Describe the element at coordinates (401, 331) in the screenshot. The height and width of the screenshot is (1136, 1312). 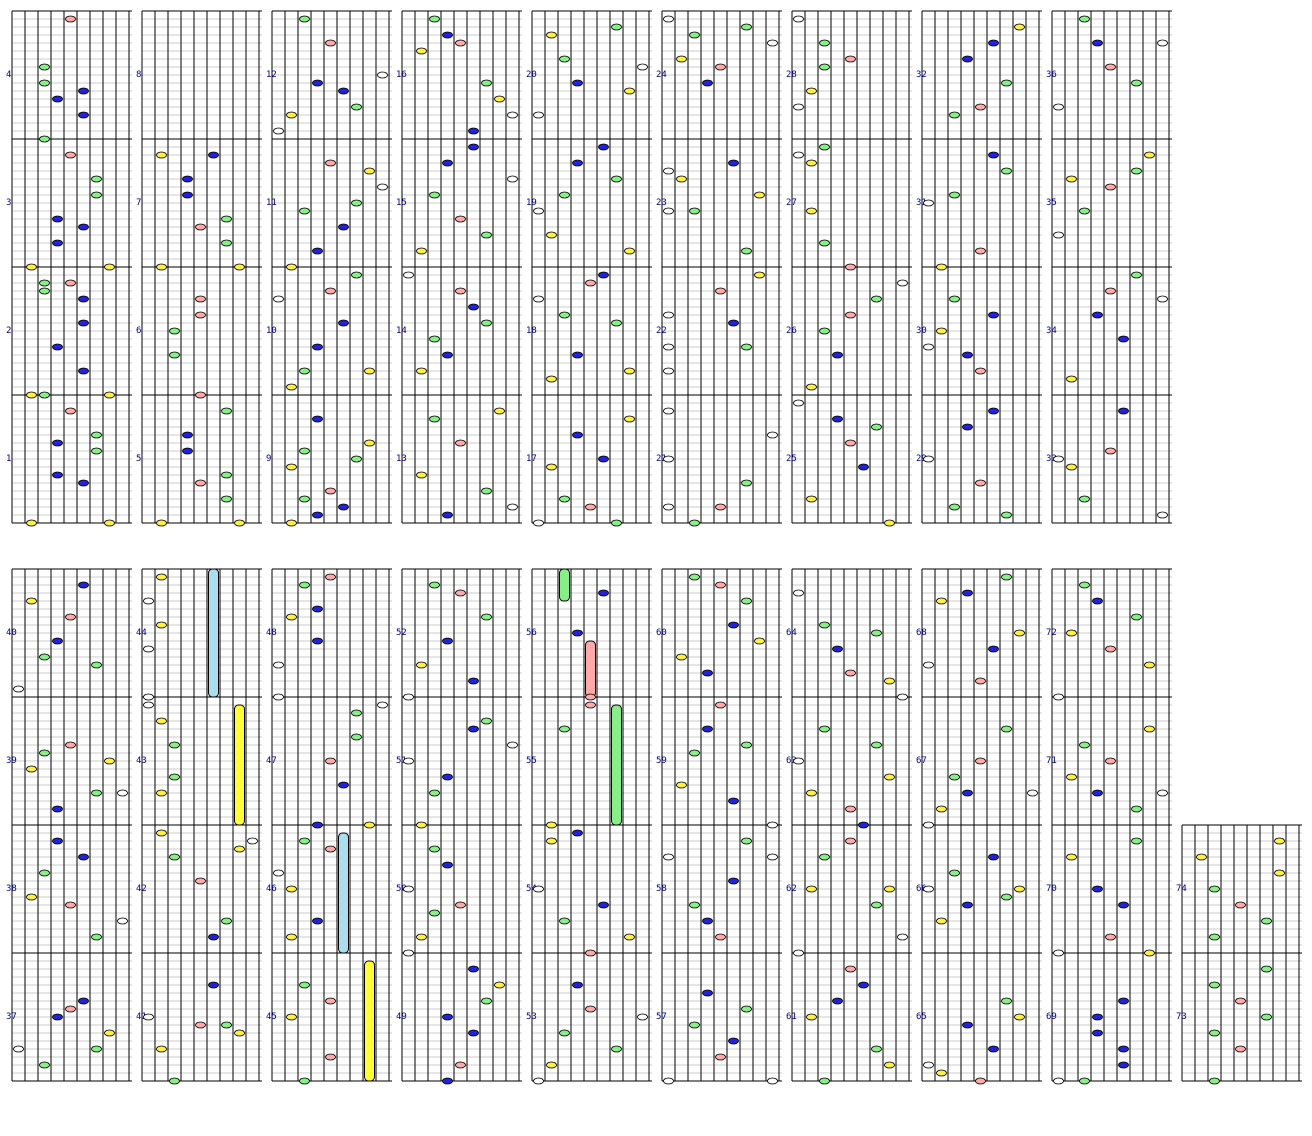
I see `measure-number: 14` at that location.